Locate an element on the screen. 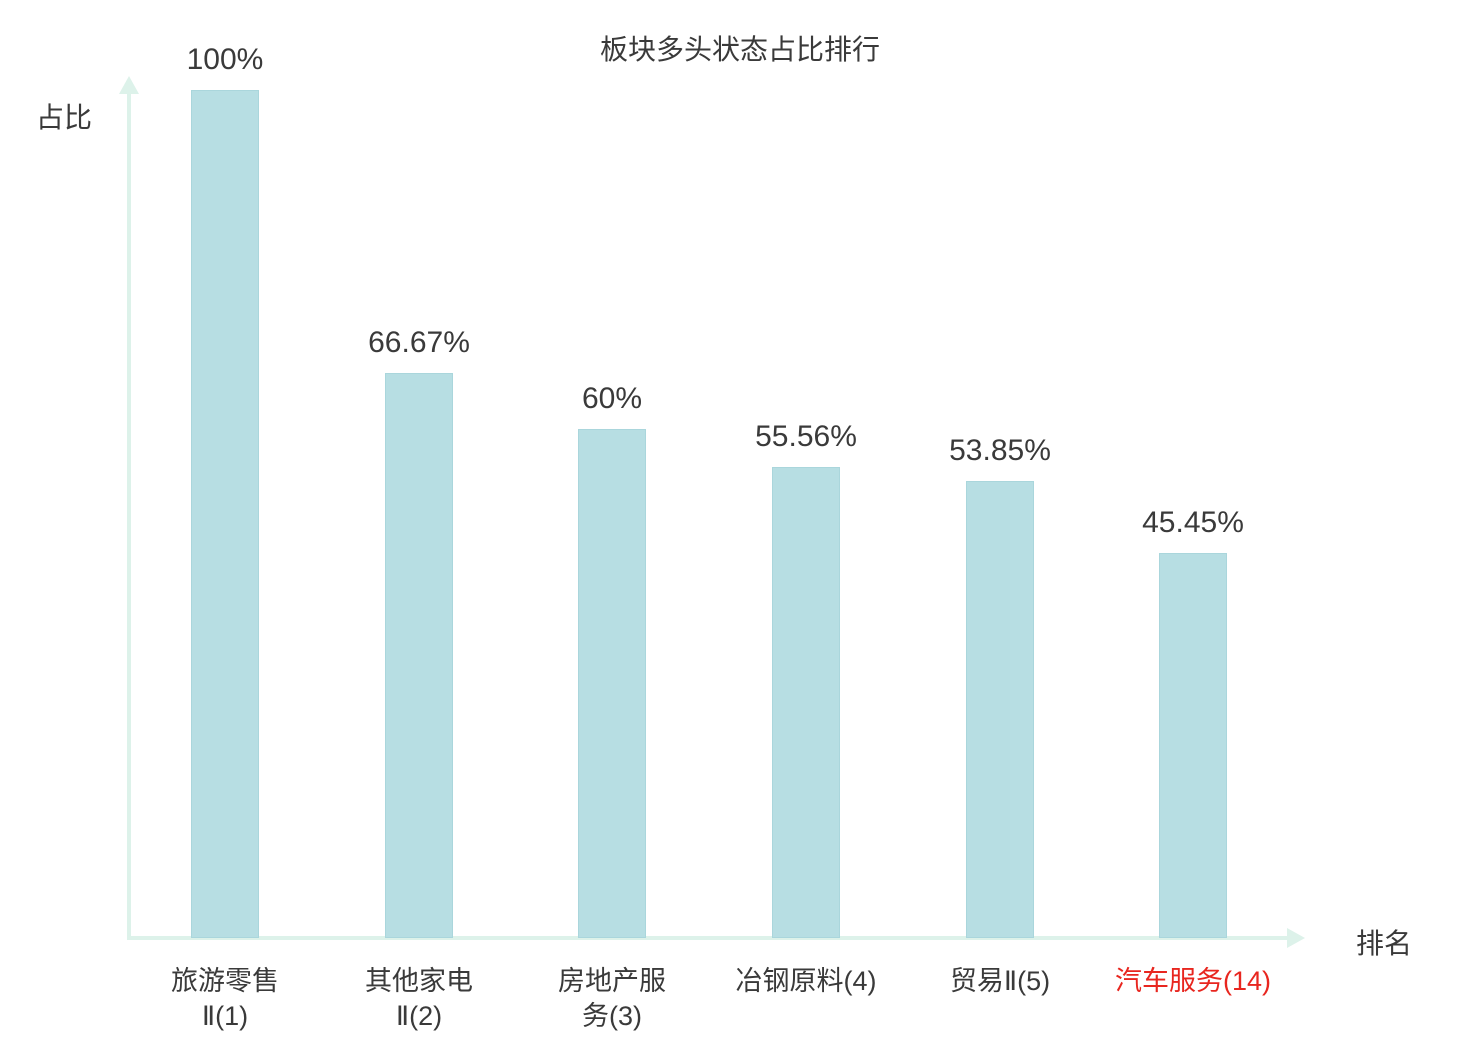  x-axis-line is located at coordinates (708, 938).